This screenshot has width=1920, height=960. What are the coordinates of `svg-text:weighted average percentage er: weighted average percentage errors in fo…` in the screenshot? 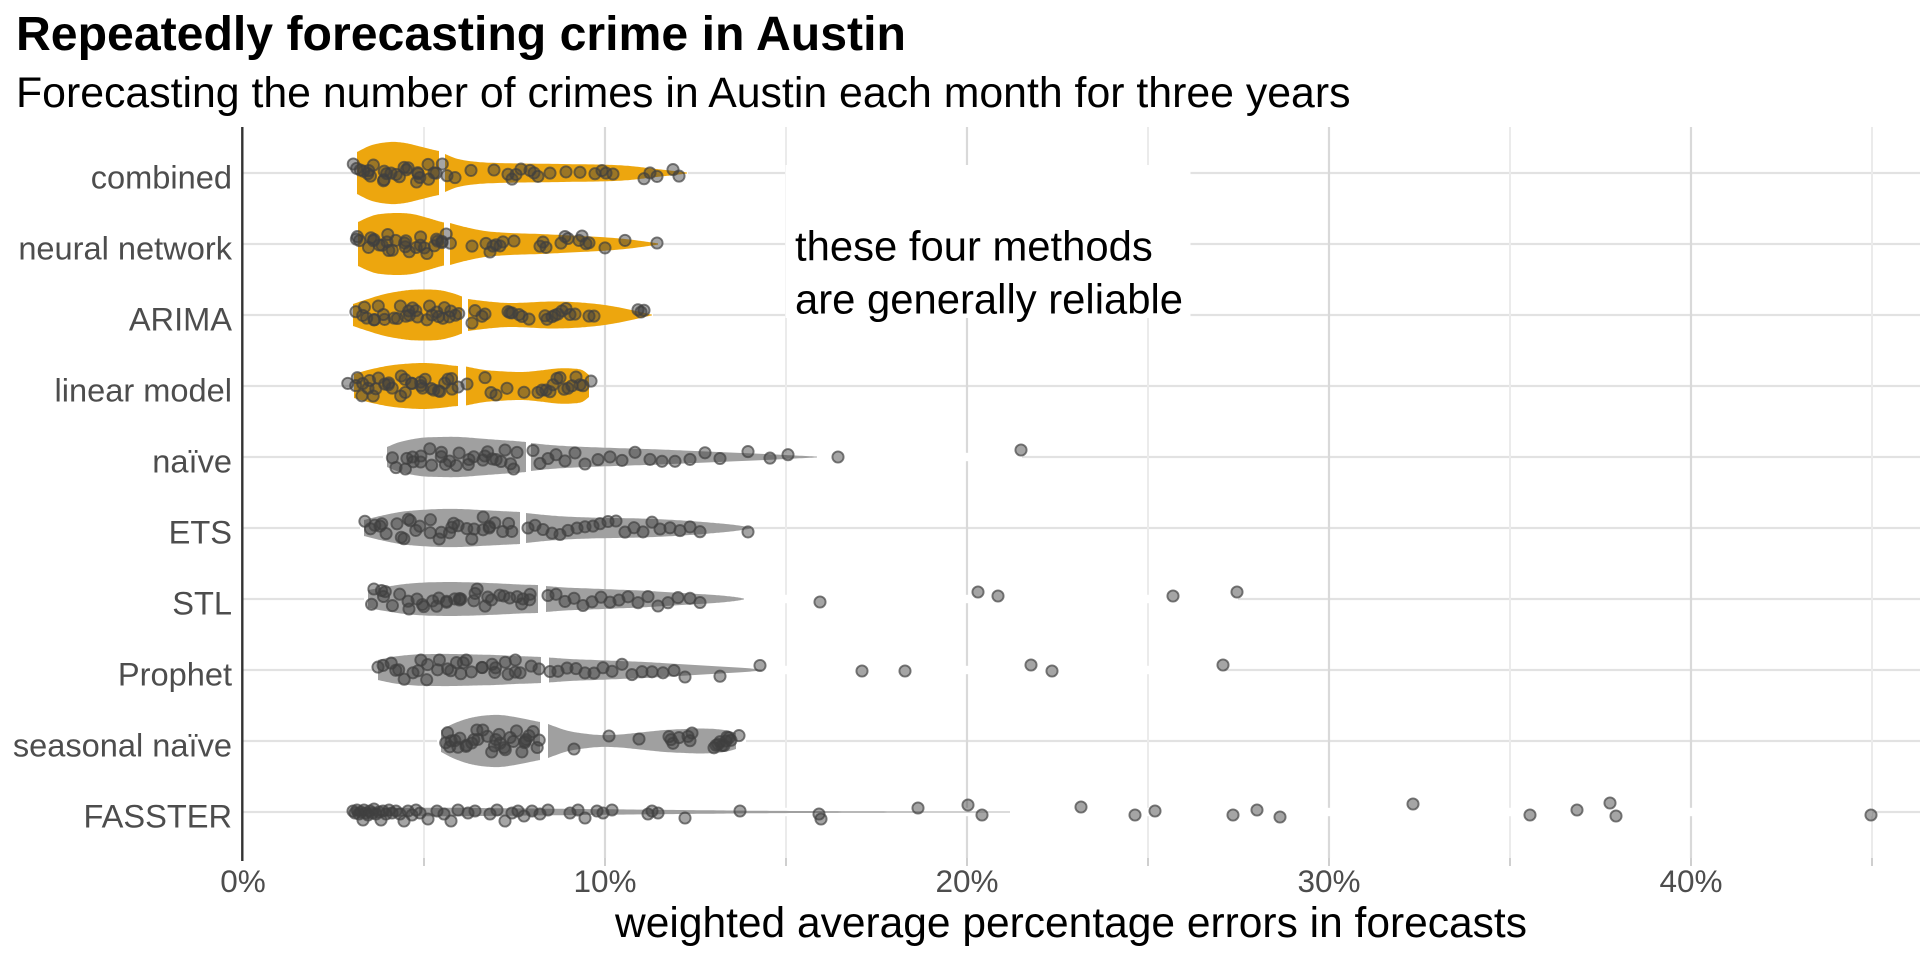 It's located at (1070, 923).